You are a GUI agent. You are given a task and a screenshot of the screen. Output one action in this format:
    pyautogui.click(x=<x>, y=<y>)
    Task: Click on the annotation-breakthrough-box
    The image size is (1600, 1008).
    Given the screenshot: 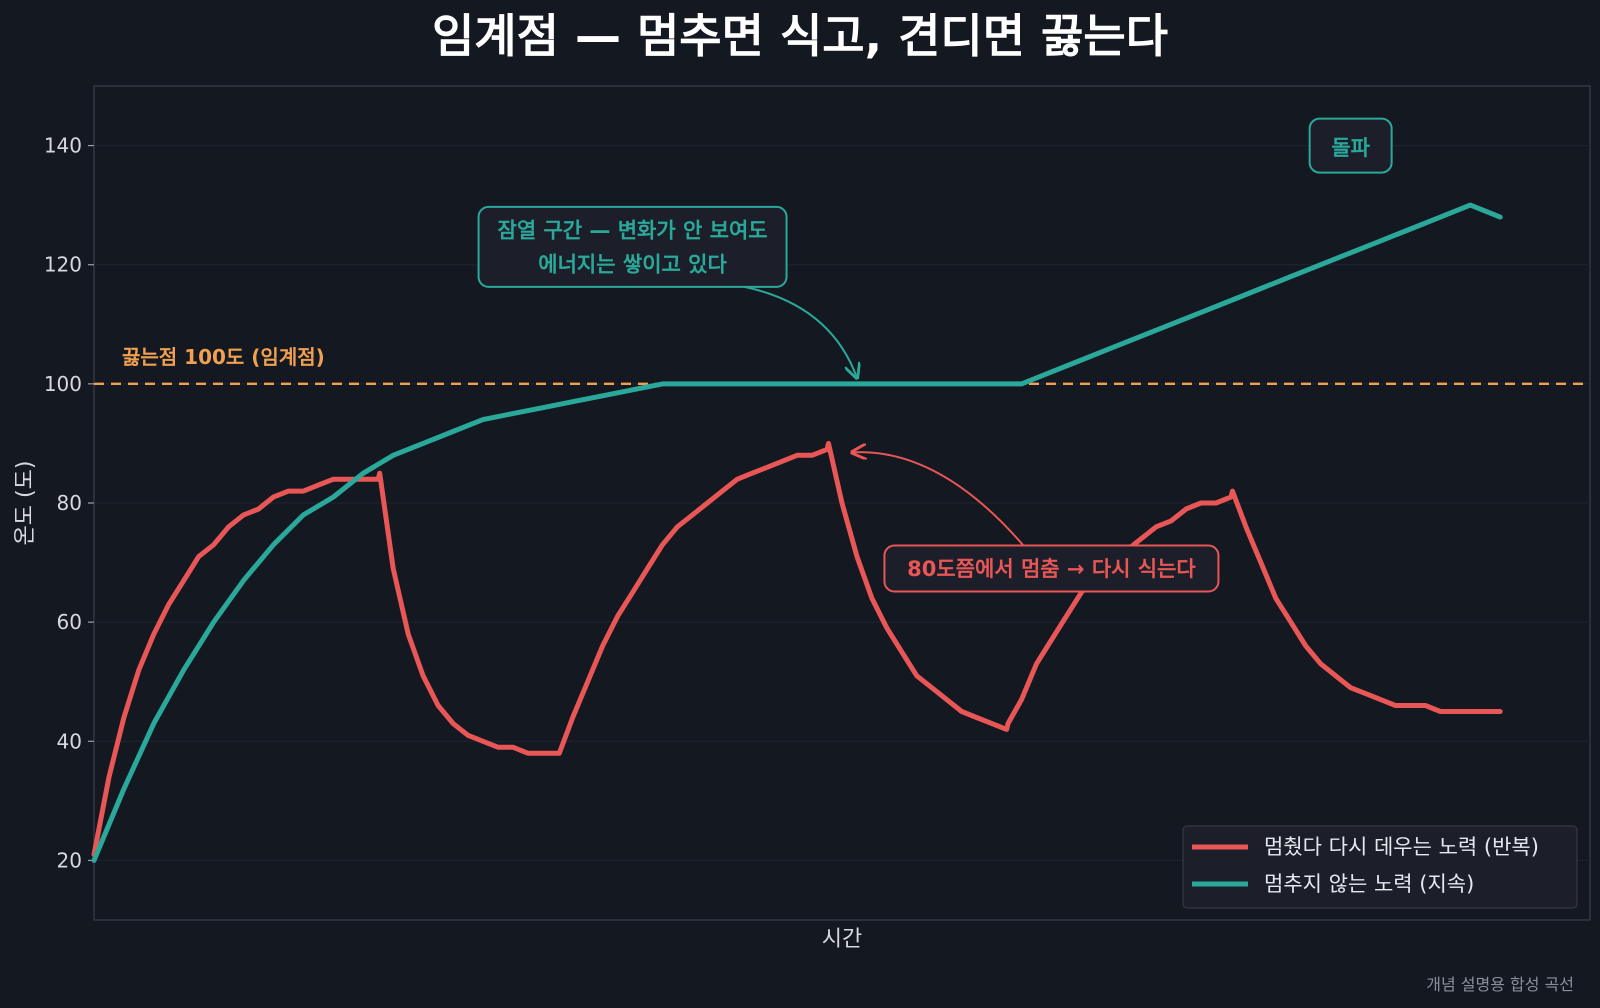 What is the action you would take?
    pyautogui.click(x=1350, y=145)
    